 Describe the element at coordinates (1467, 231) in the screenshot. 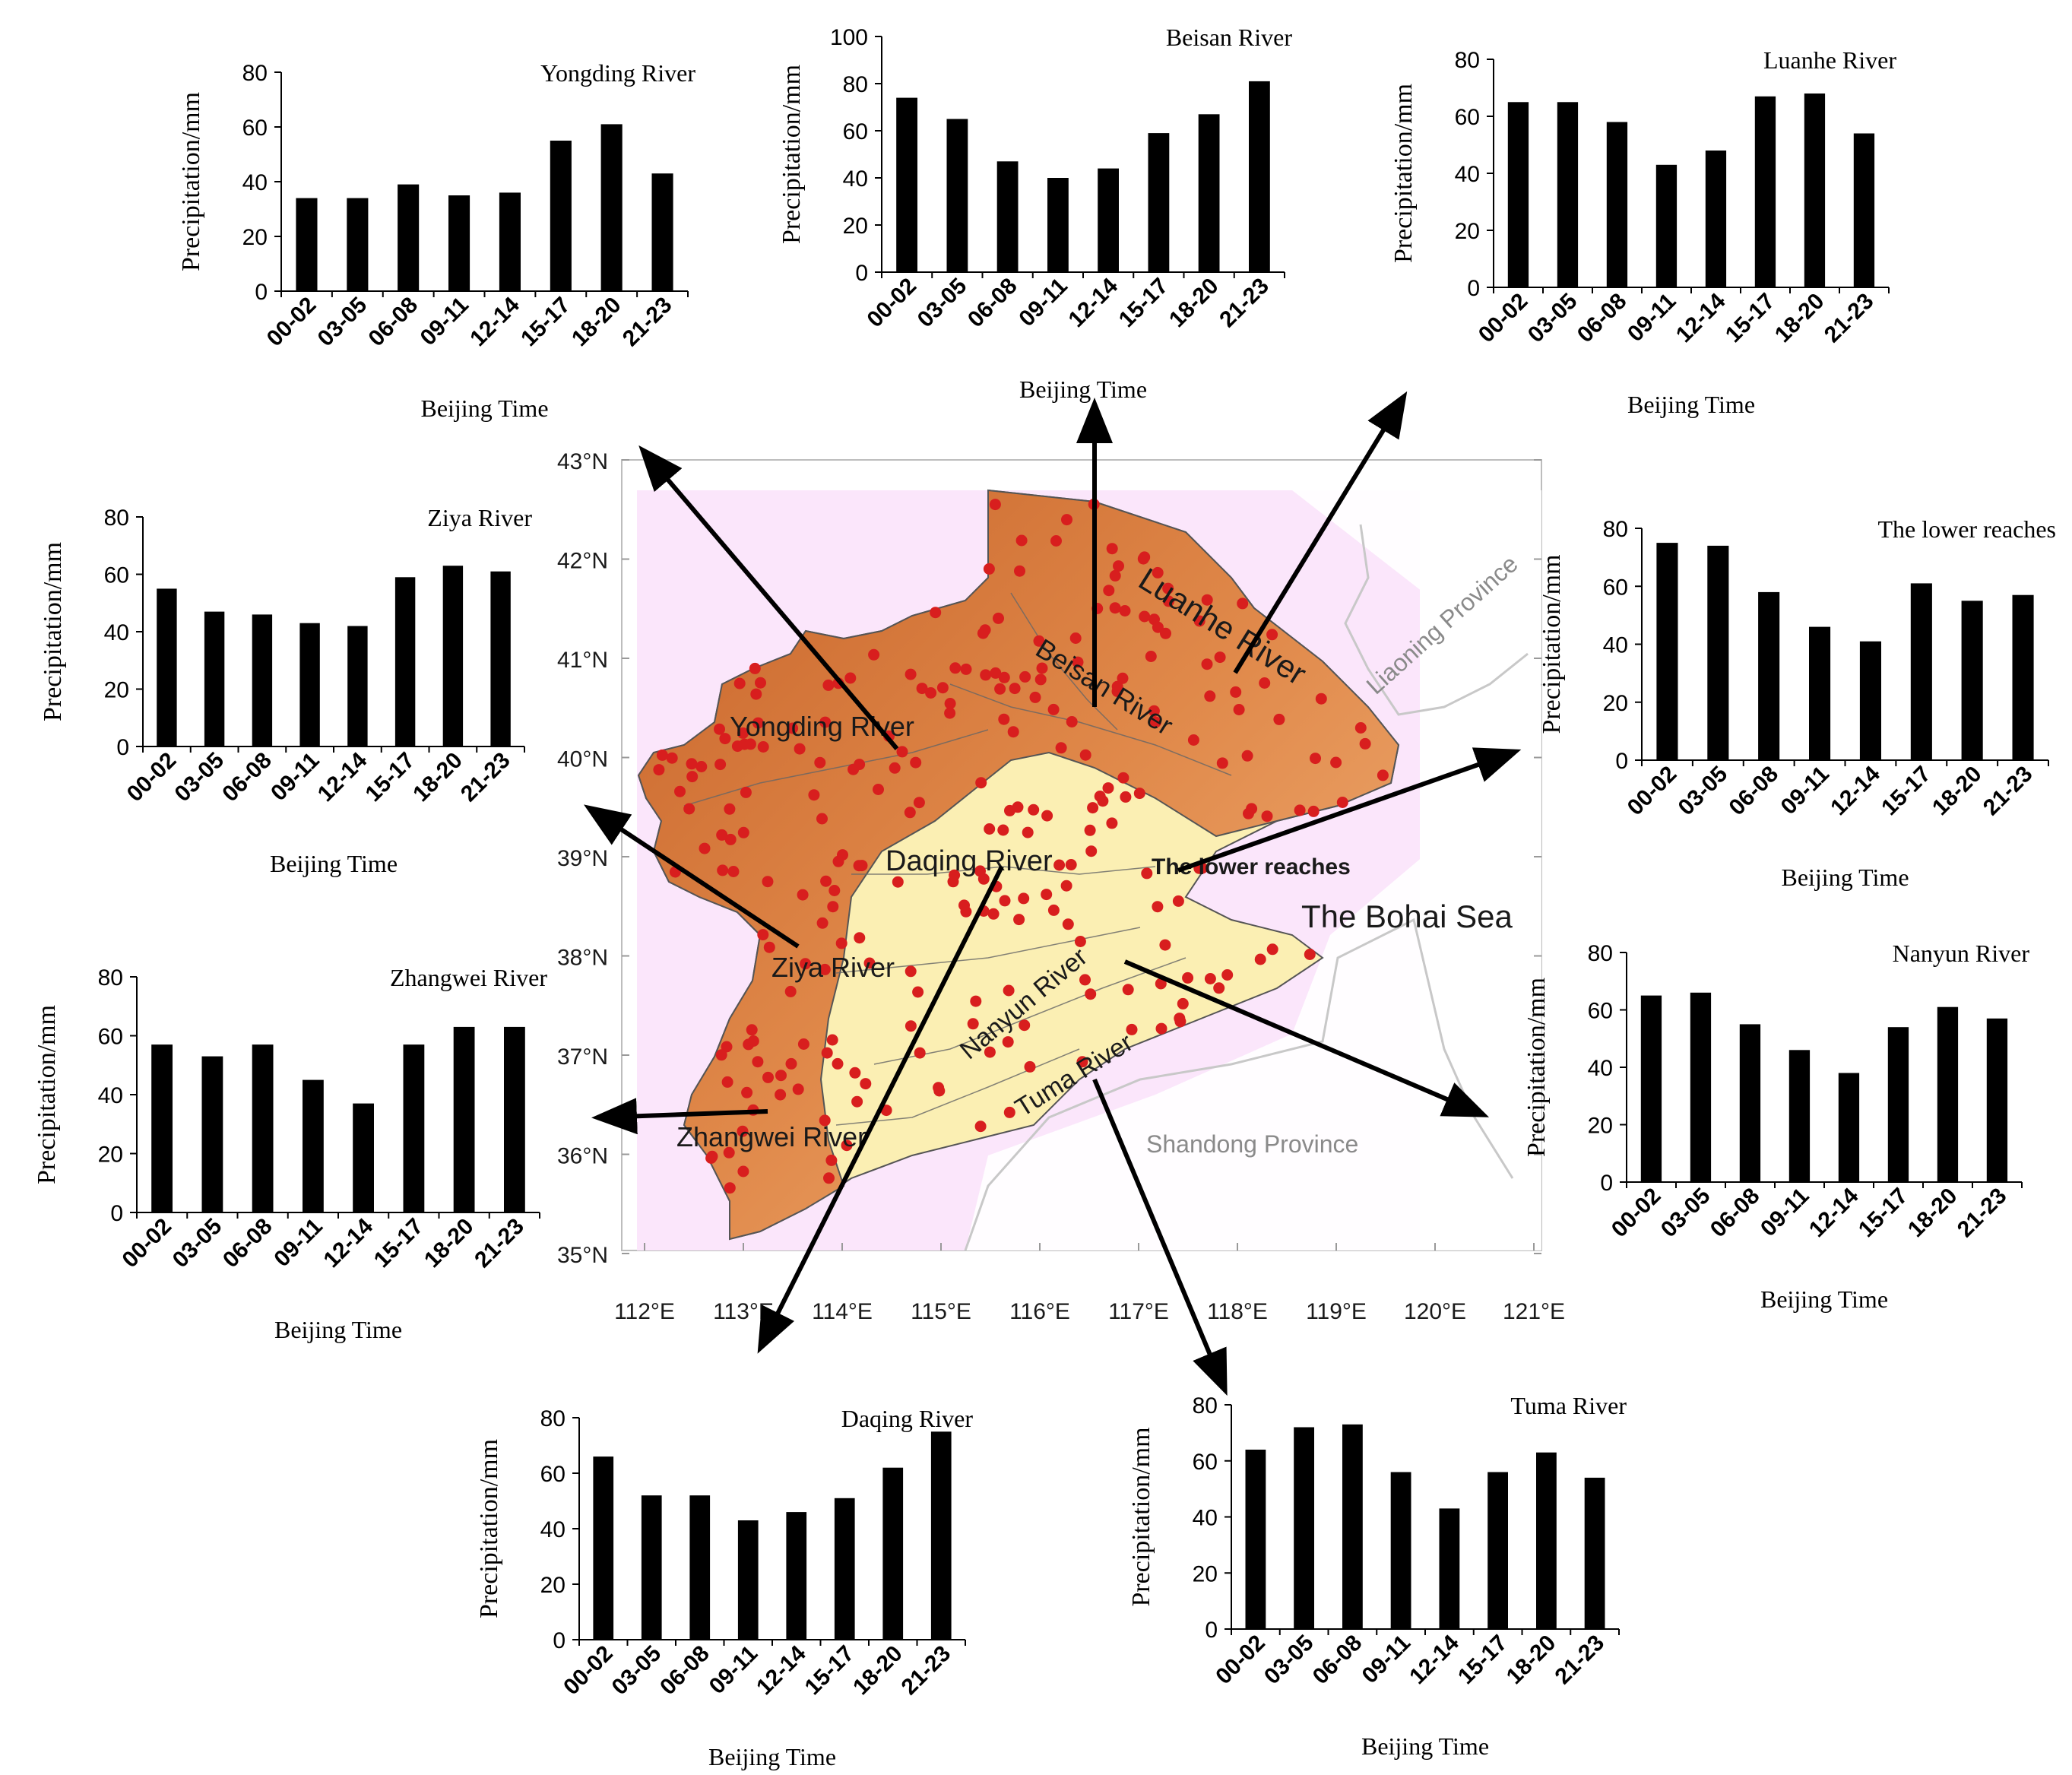

I see `y-tick-label: 20` at that location.